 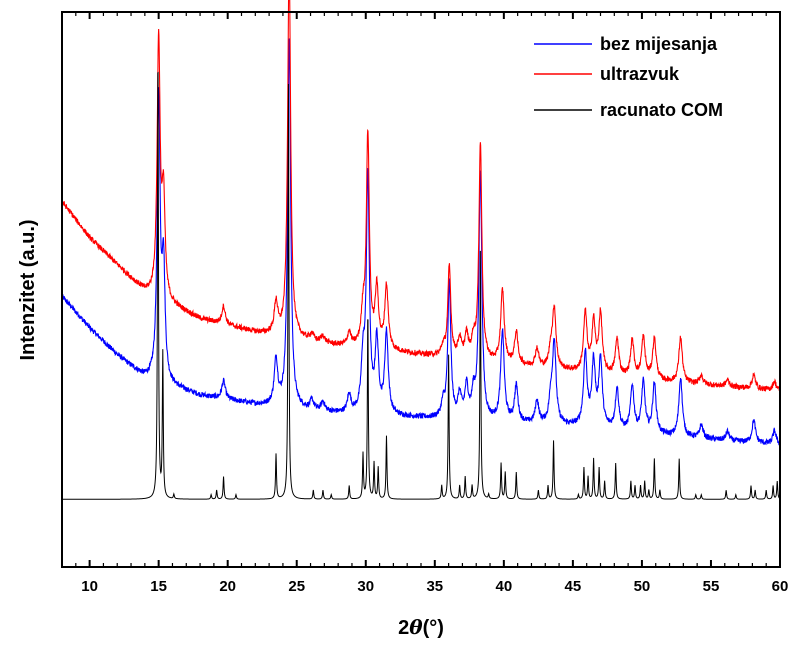 What do you see at coordinates (504, 586) in the screenshot?
I see `x-tick-label: 40` at bounding box center [504, 586].